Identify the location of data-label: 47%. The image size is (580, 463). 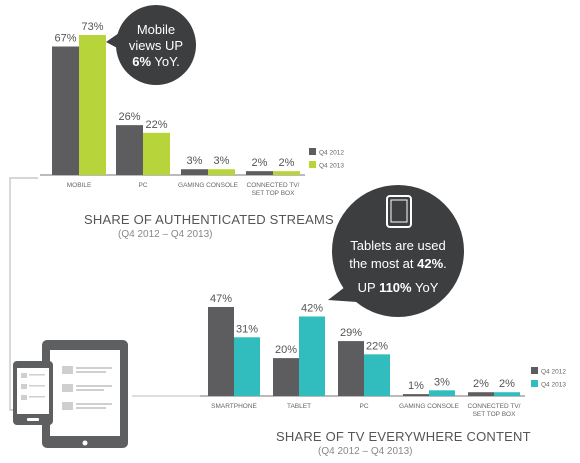
(221, 299).